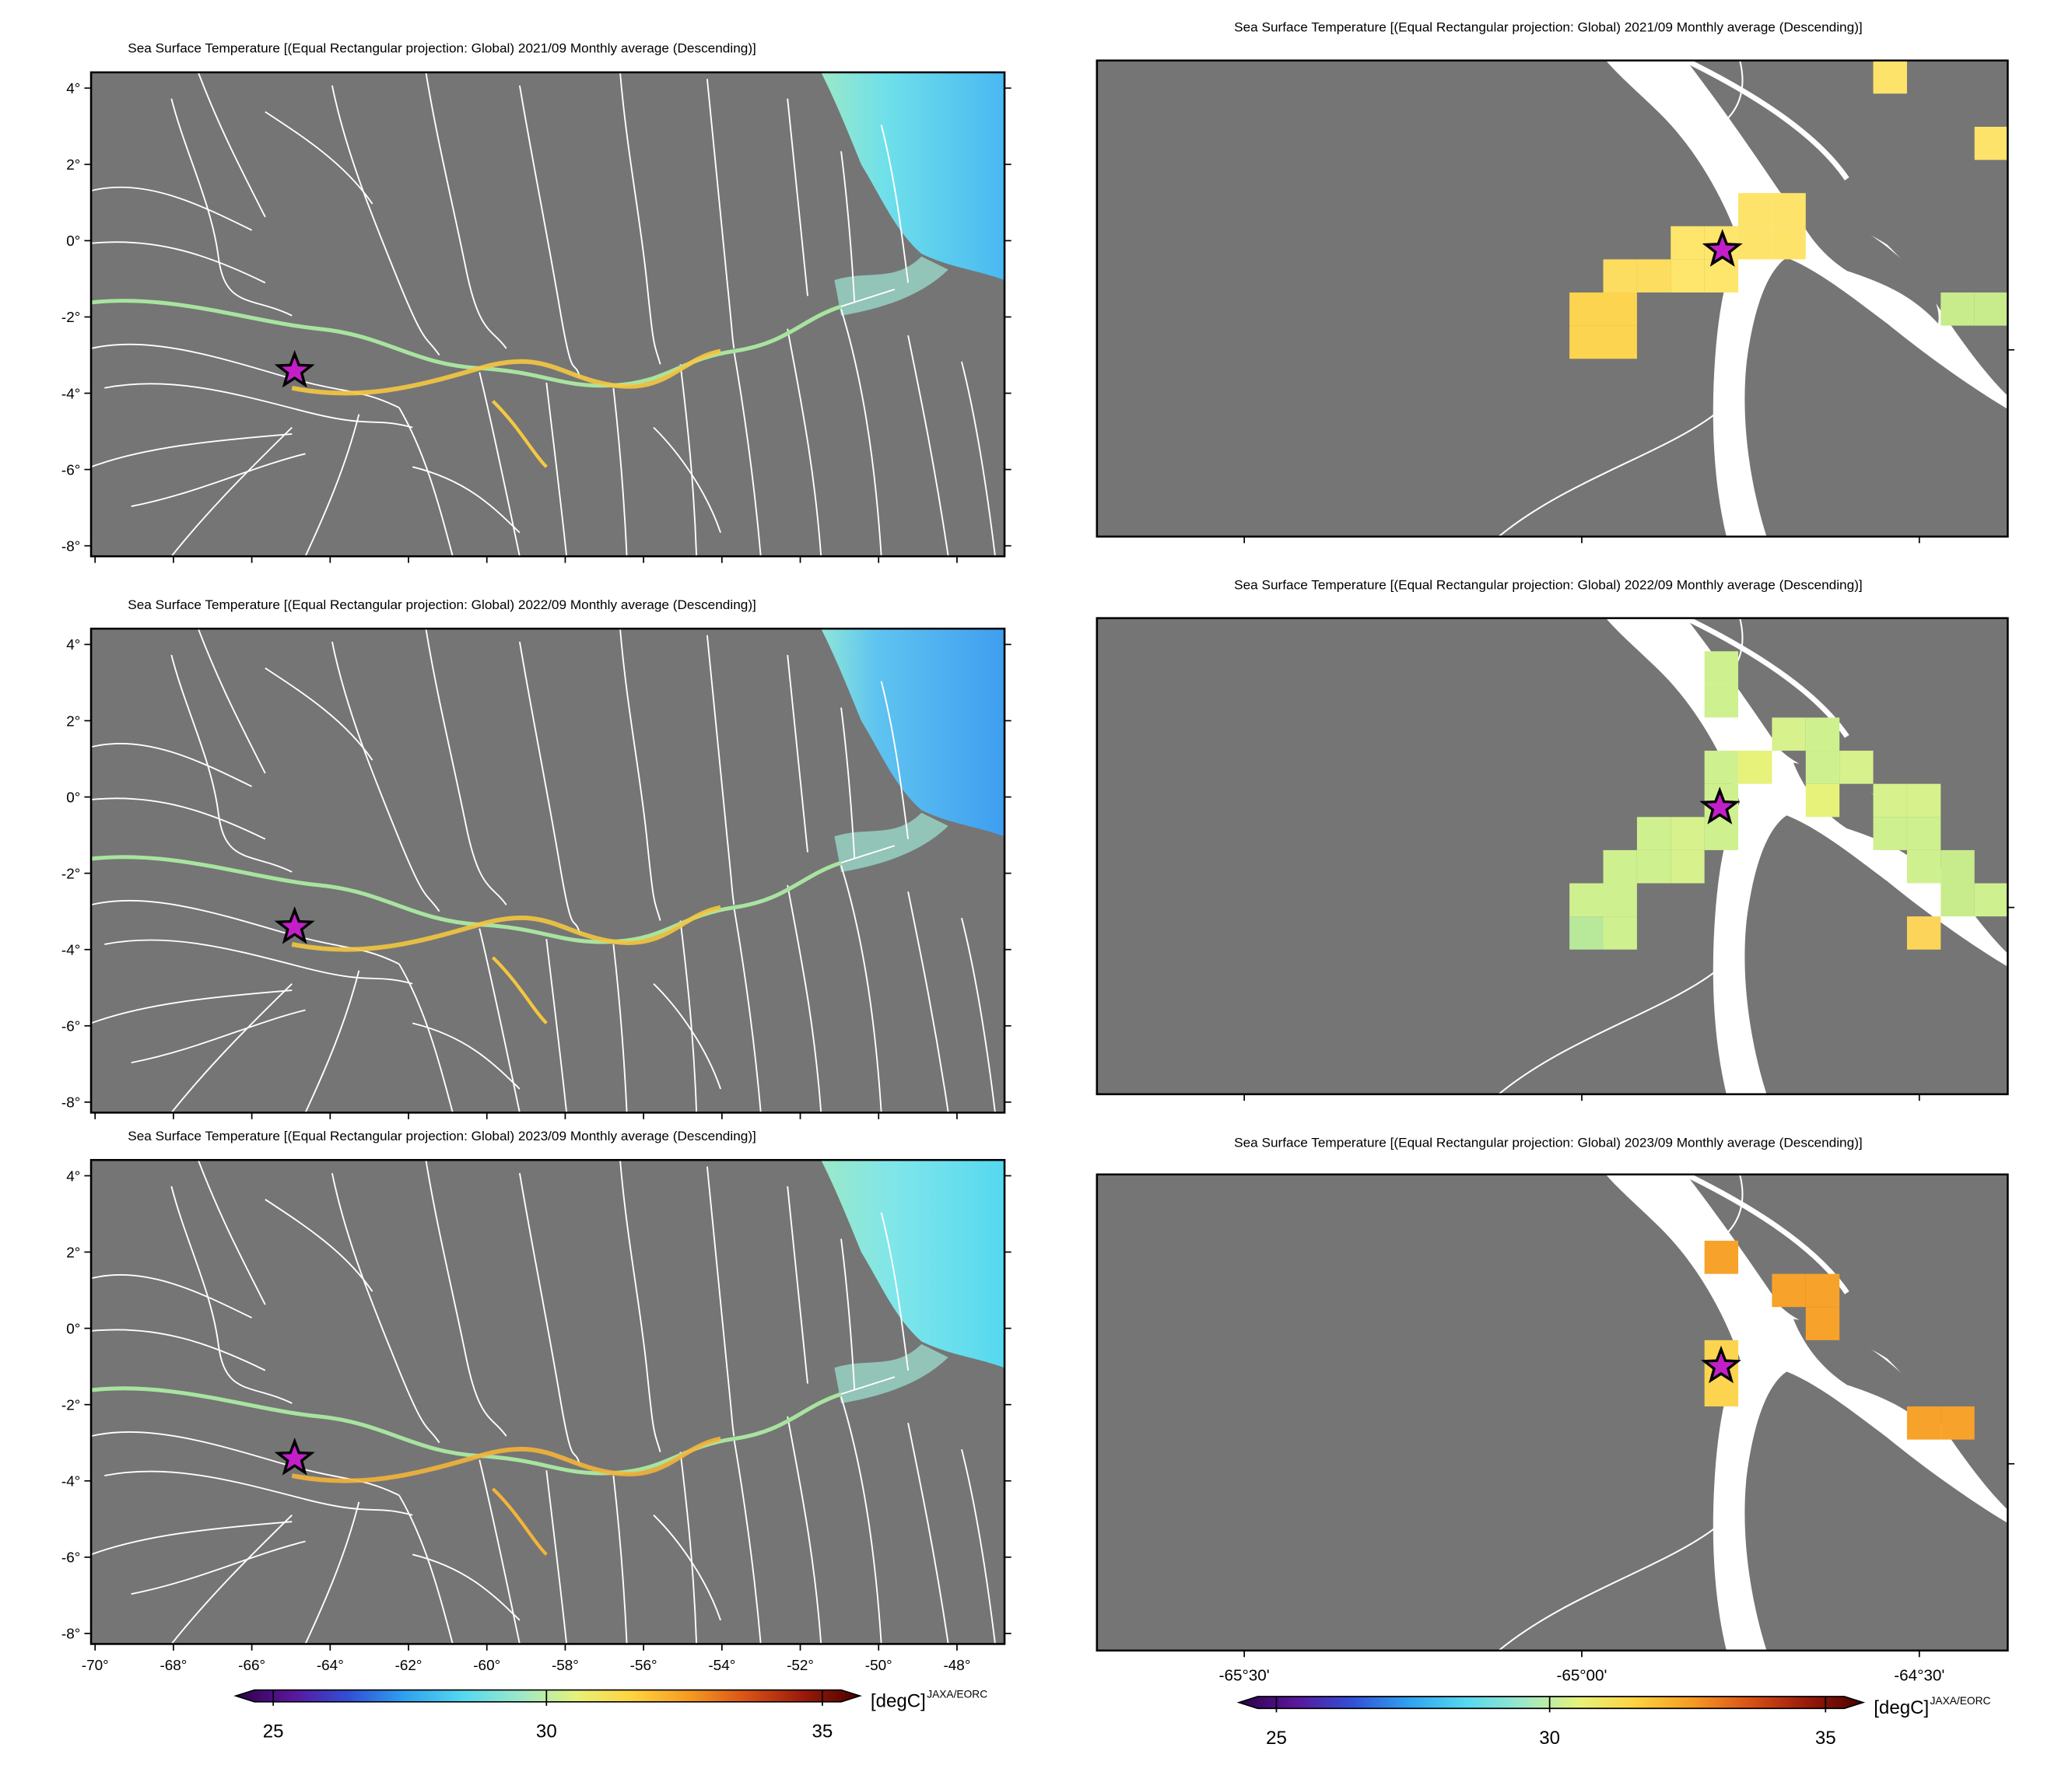 This screenshot has height=1786, width=2072. What do you see at coordinates (173, 1665) in the screenshot?
I see `x-tick-label: -68°` at bounding box center [173, 1665].